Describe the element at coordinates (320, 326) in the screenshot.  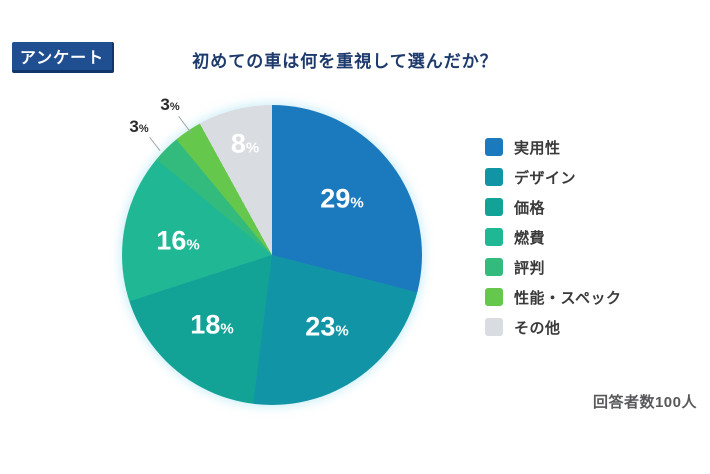
I see `pie-value-design: 23` at that location.